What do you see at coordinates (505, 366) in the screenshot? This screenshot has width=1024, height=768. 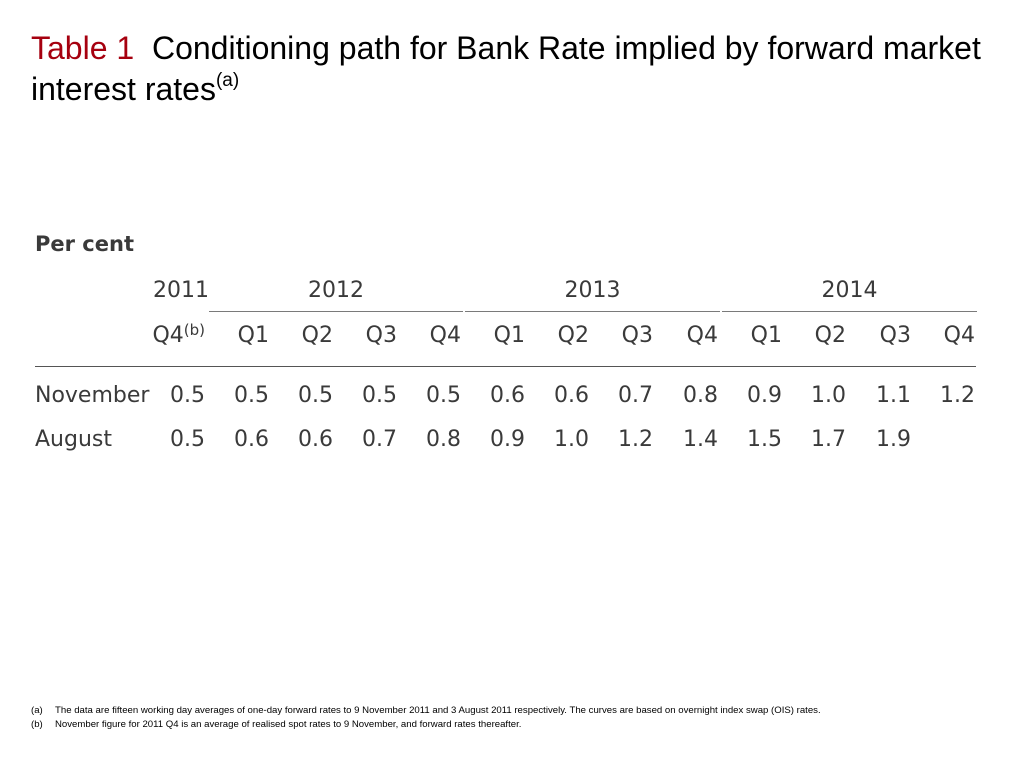 I see `header-rule` at bounding box center [505, 366].